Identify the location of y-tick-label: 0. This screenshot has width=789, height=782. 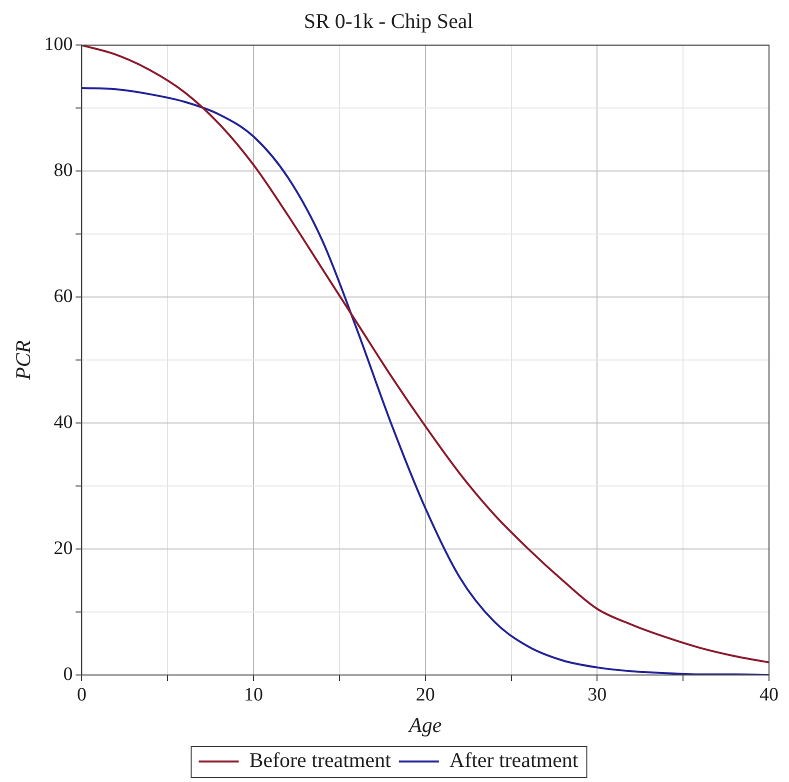
(68, 674).